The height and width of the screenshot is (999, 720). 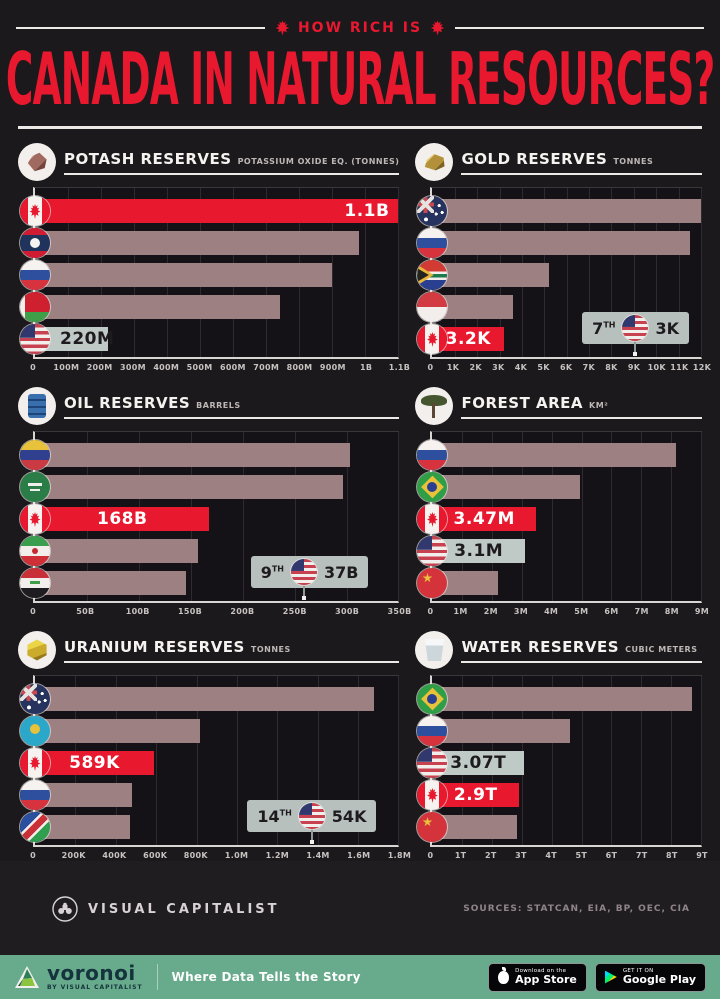 What do you see at coordinates (432, 583) in the screenshot?
I see `china-flag` at bounding box center [432, 583].